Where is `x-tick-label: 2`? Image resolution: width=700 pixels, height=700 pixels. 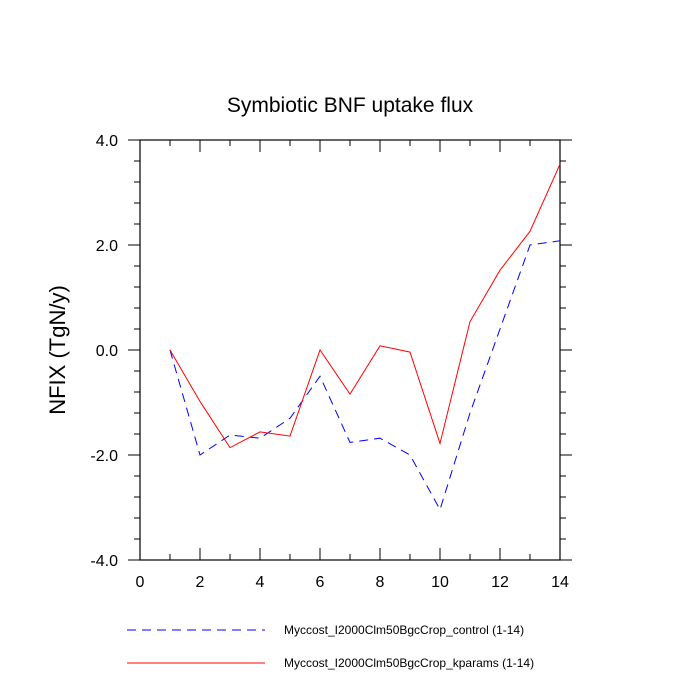
x-tick-label: 2 is located at coordinates (200, 582).